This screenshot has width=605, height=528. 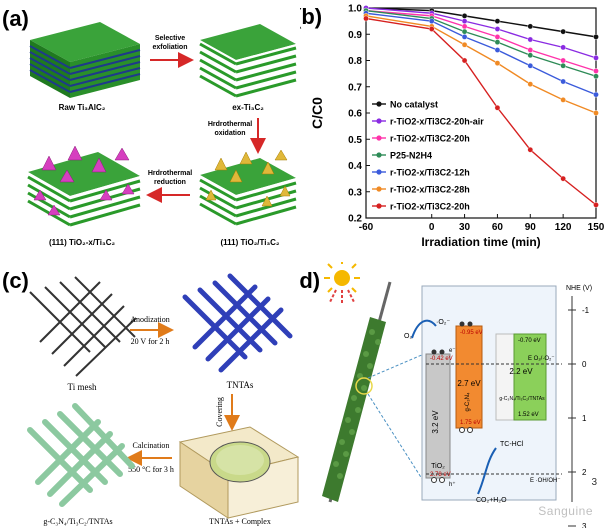 I want to click on tio2-label: TiO₂, so click(x=438, y=466).